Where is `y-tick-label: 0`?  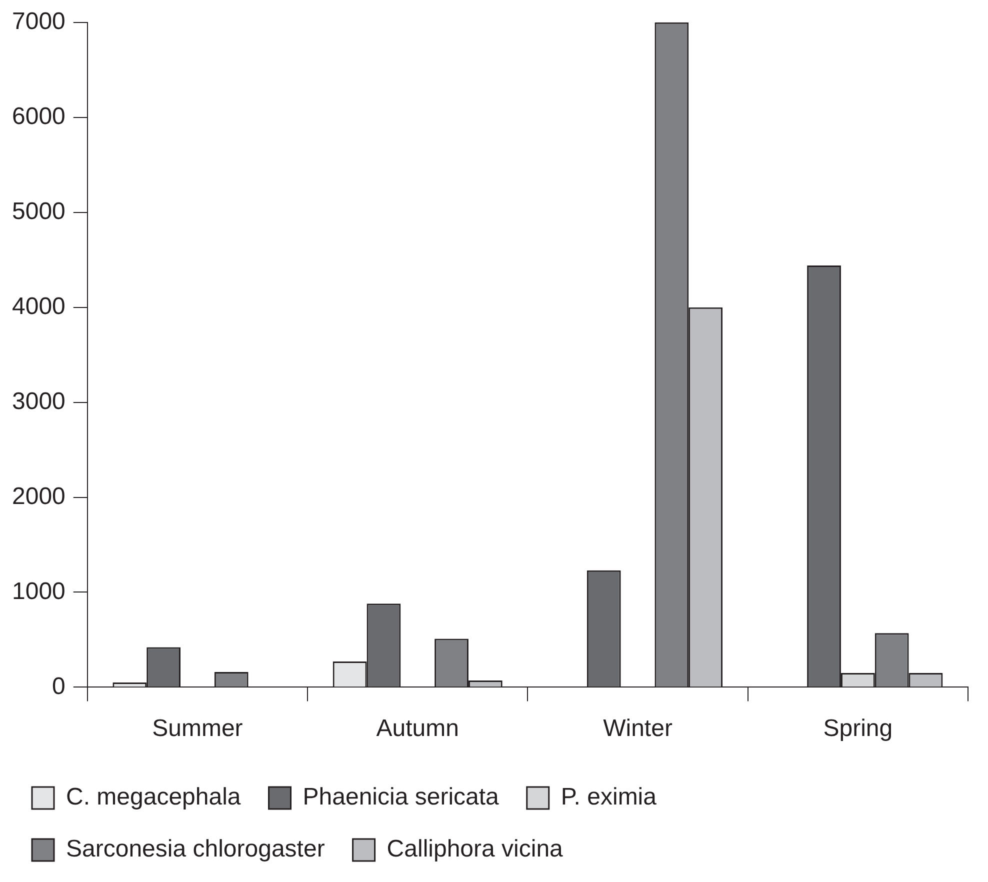 y-tick-label: 0 is located at coordinates (59, 686).